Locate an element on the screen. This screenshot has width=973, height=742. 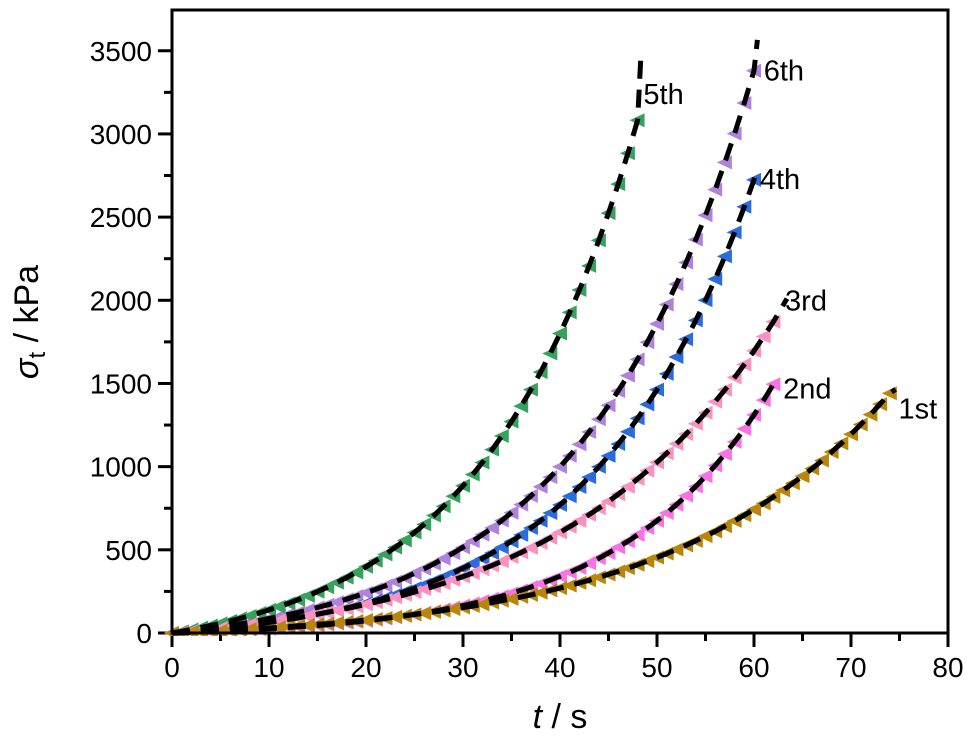
x-tick-label: 0 is located at coordinates (172, 667).